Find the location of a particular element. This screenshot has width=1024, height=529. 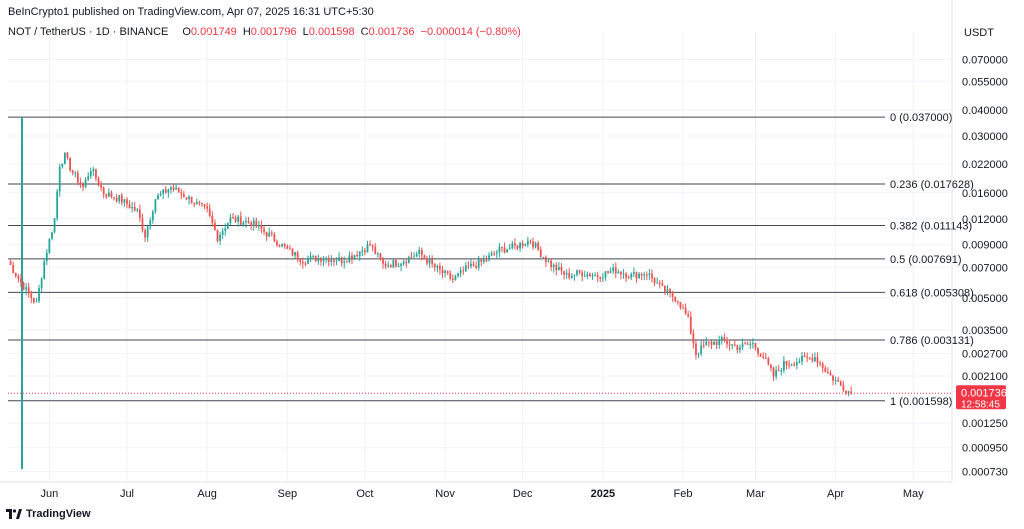

open-label: O is located at coordinates (186, 32).